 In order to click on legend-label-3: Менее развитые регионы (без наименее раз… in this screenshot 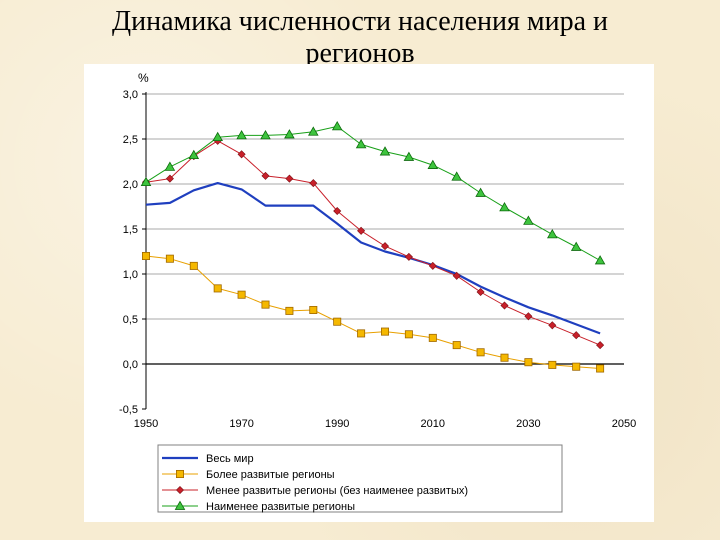, I will do `click(337, 491)`.